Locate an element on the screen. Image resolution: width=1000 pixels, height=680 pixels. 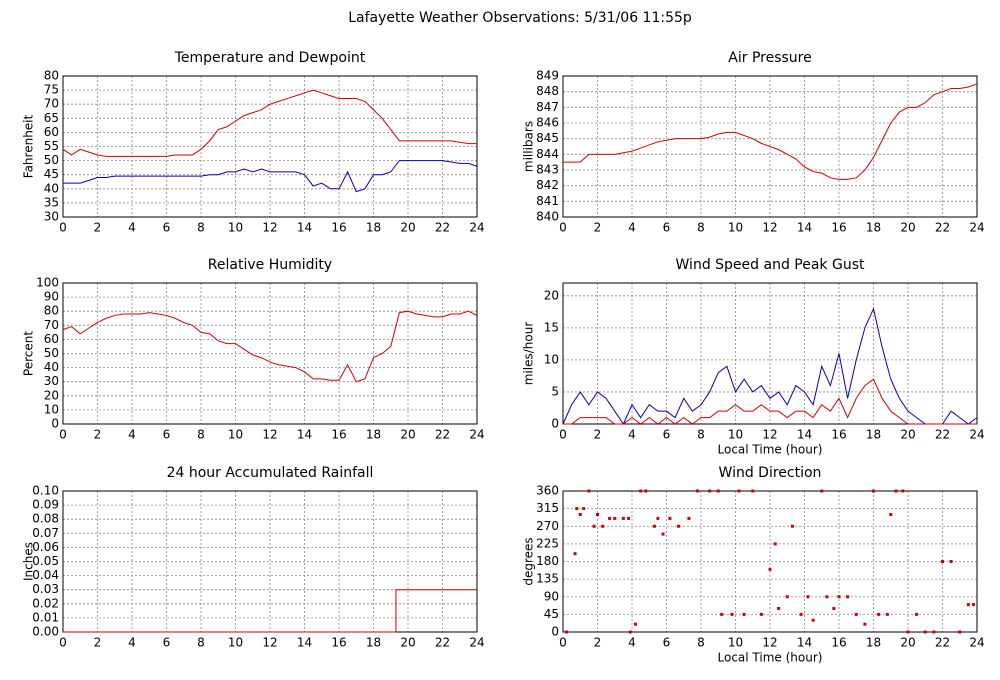
y-tick-label: 40 is located at coordinates (51, 367).